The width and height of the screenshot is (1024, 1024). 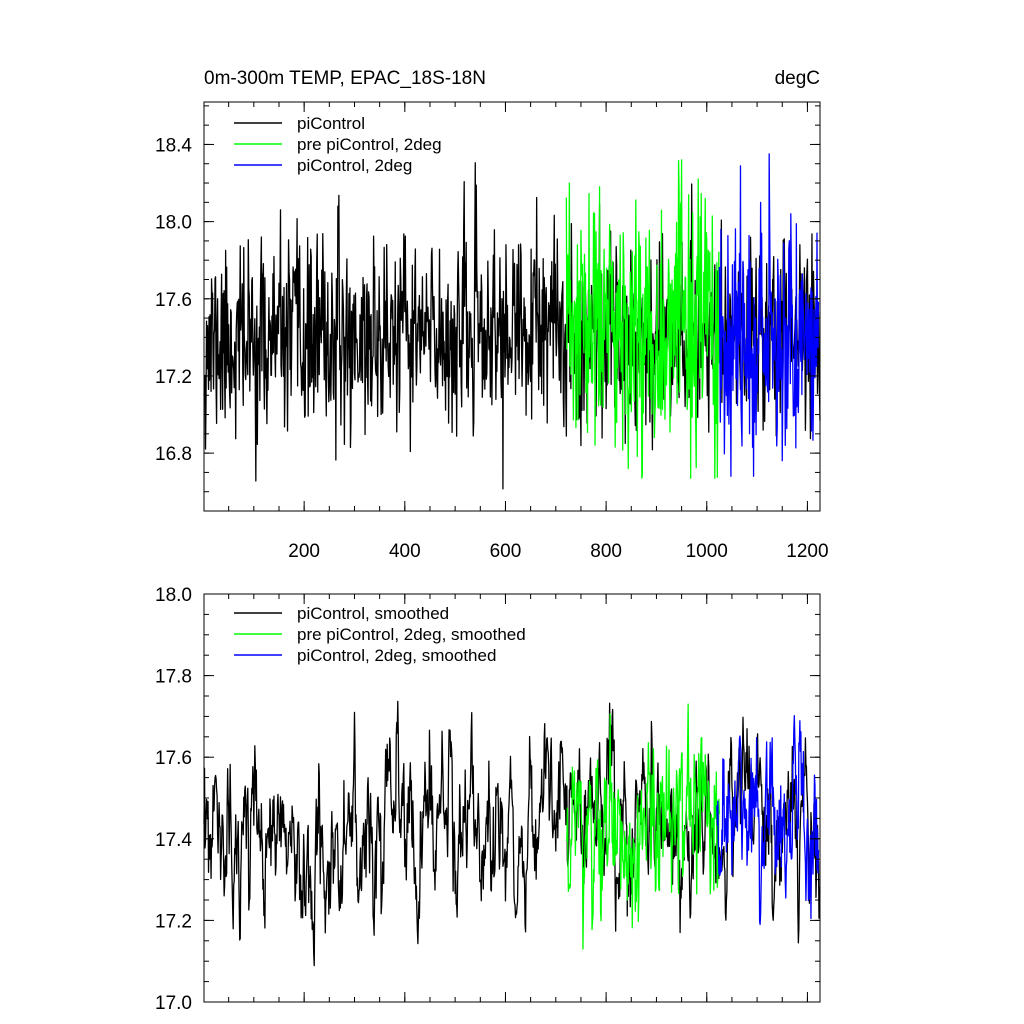 I want to click on top-legend-label: piControl, so click(x=331, y=123).